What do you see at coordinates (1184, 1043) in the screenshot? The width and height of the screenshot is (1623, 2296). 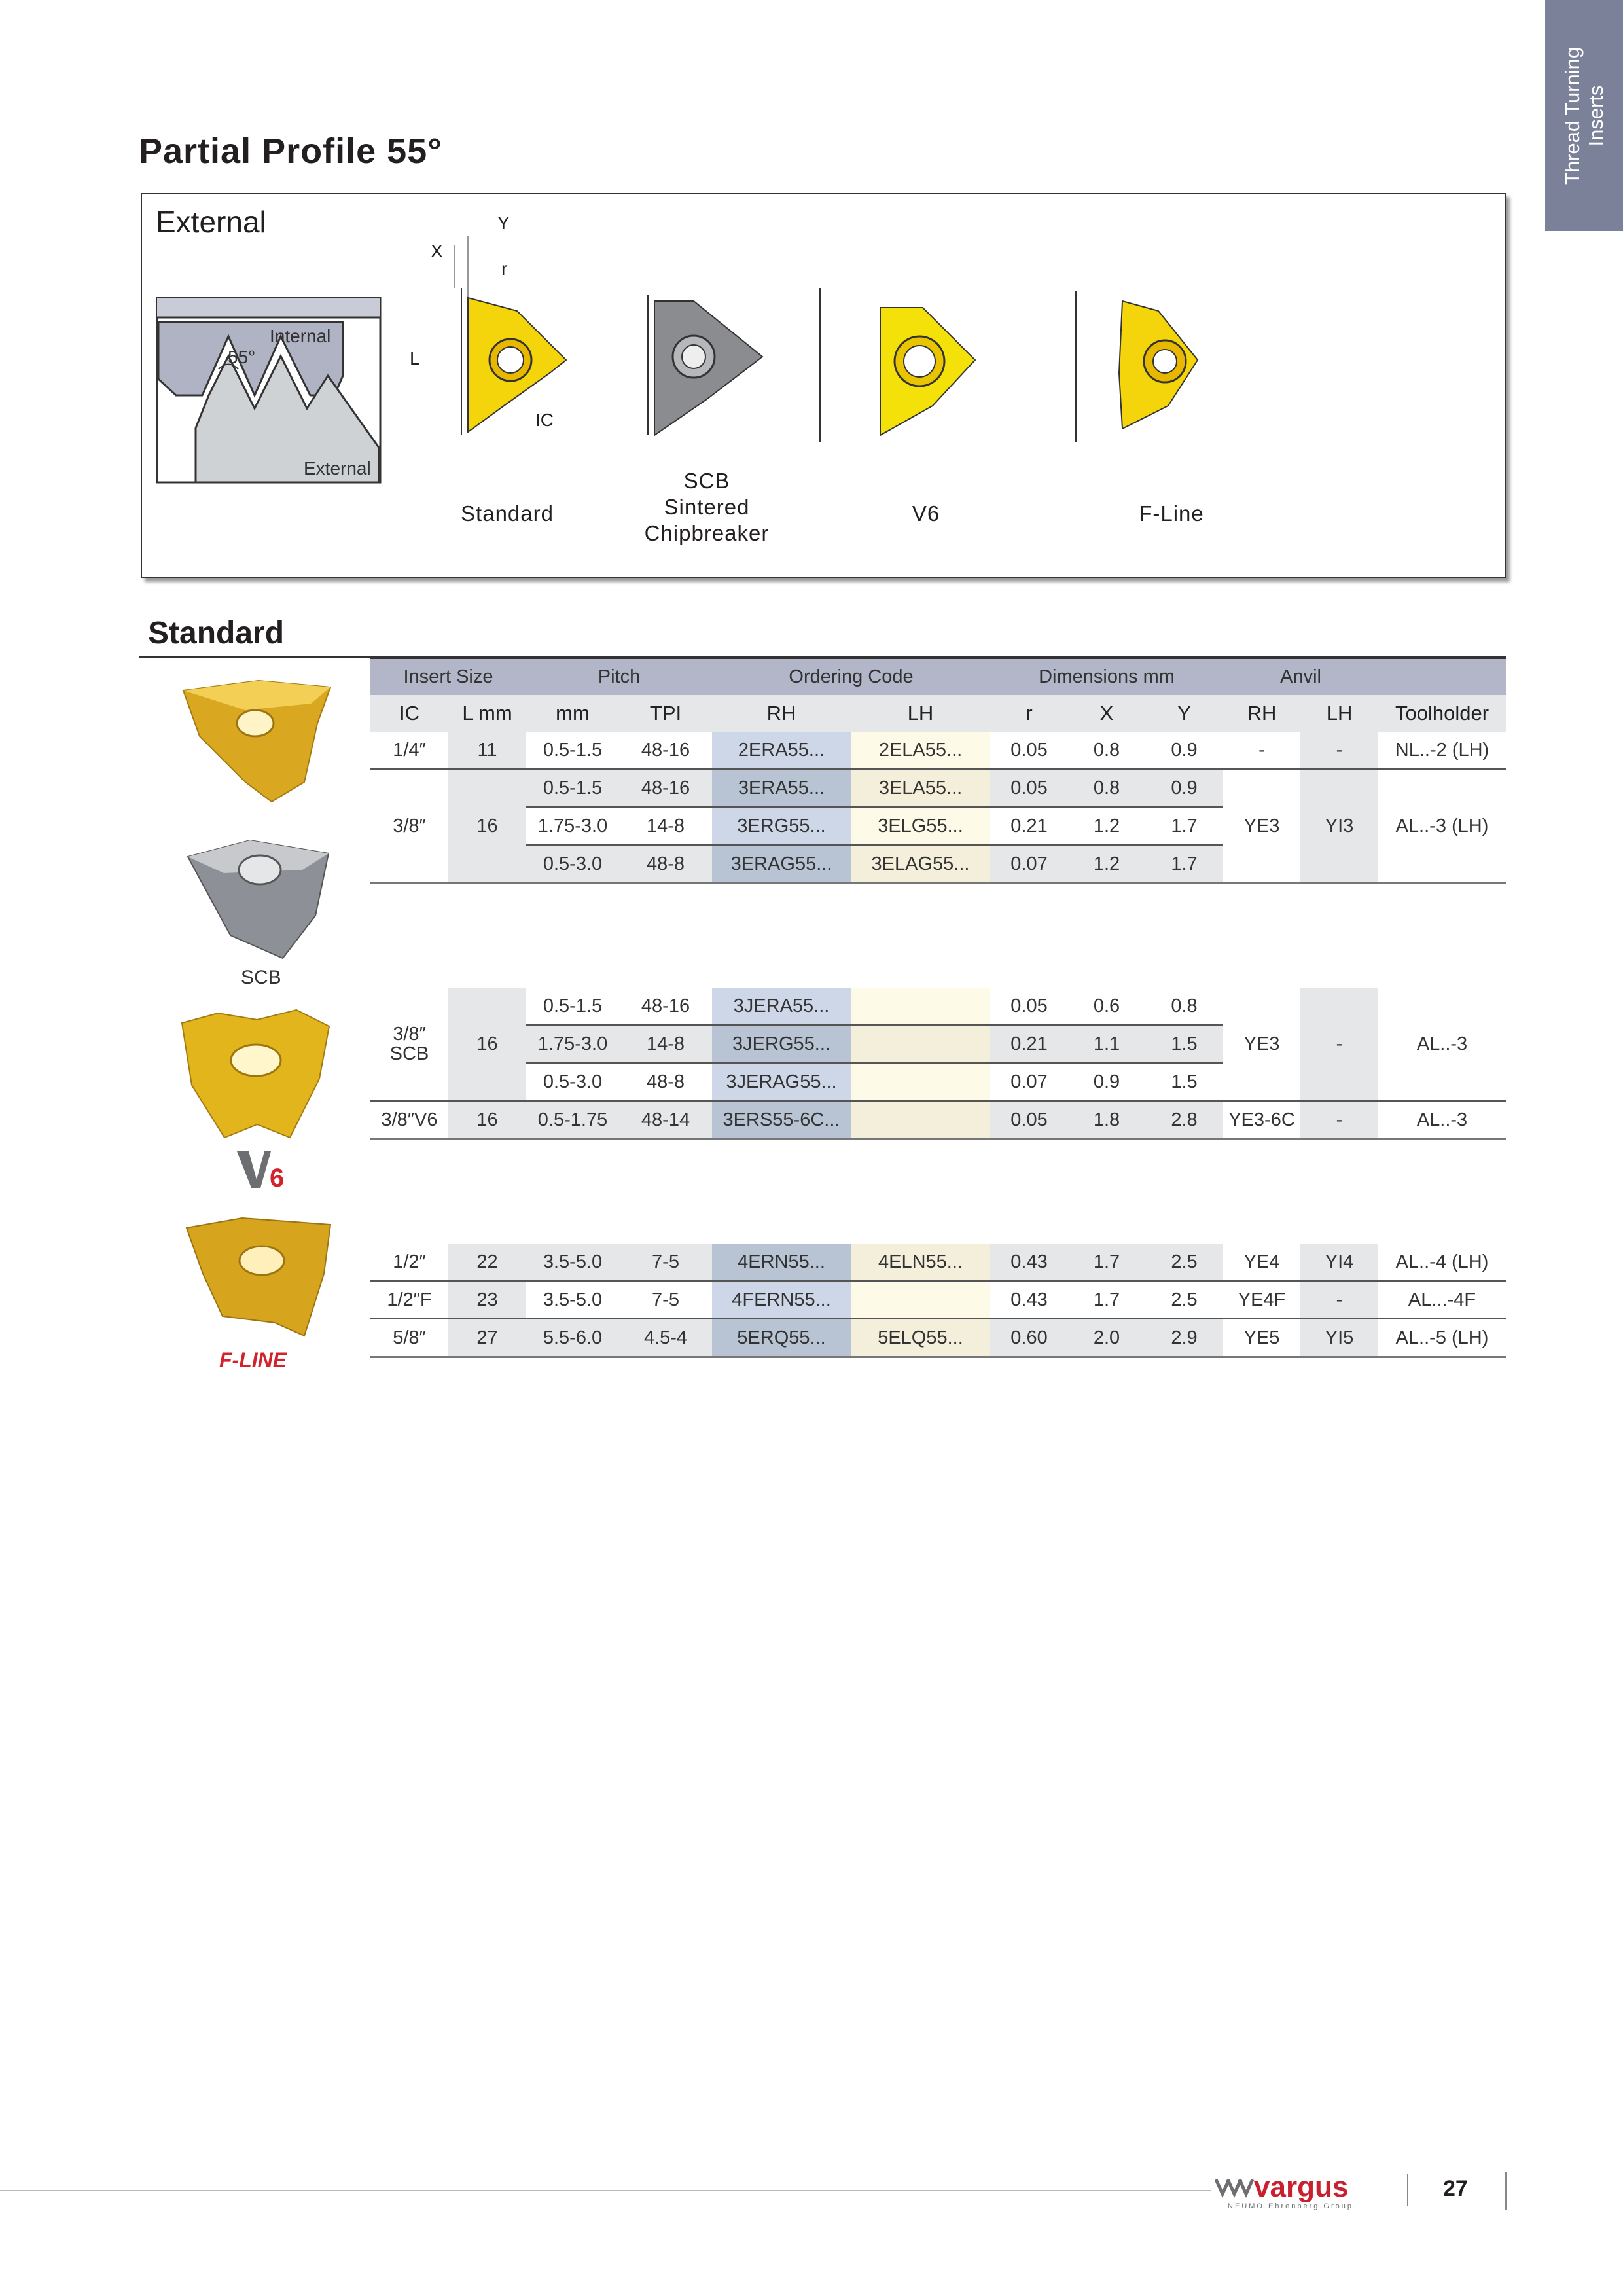 I see `dim-y: 1.5` at bounding box center [1184, 1043].